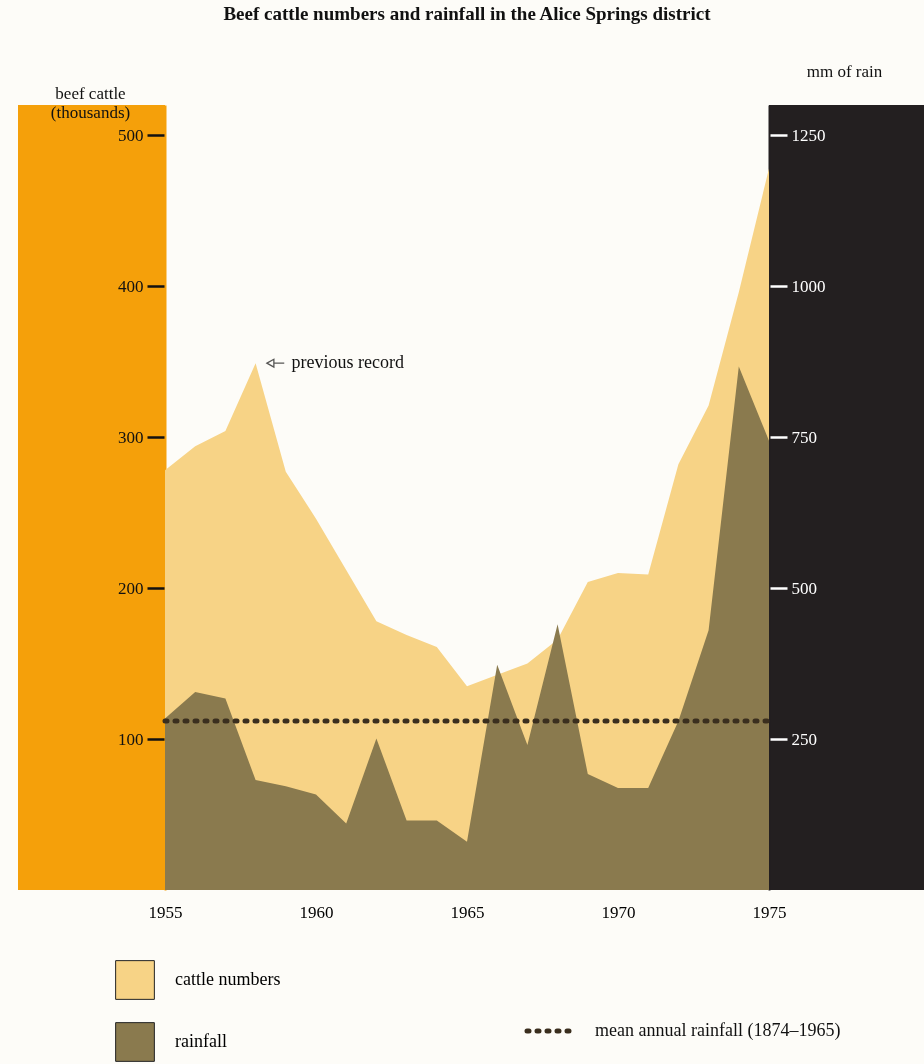 This screenshot has height=1064, width=924. What do you see at coordinates (844, 71) in the screenshot?
I see `y2-axis-title: mm of rain` at bounding box center [844, 71].